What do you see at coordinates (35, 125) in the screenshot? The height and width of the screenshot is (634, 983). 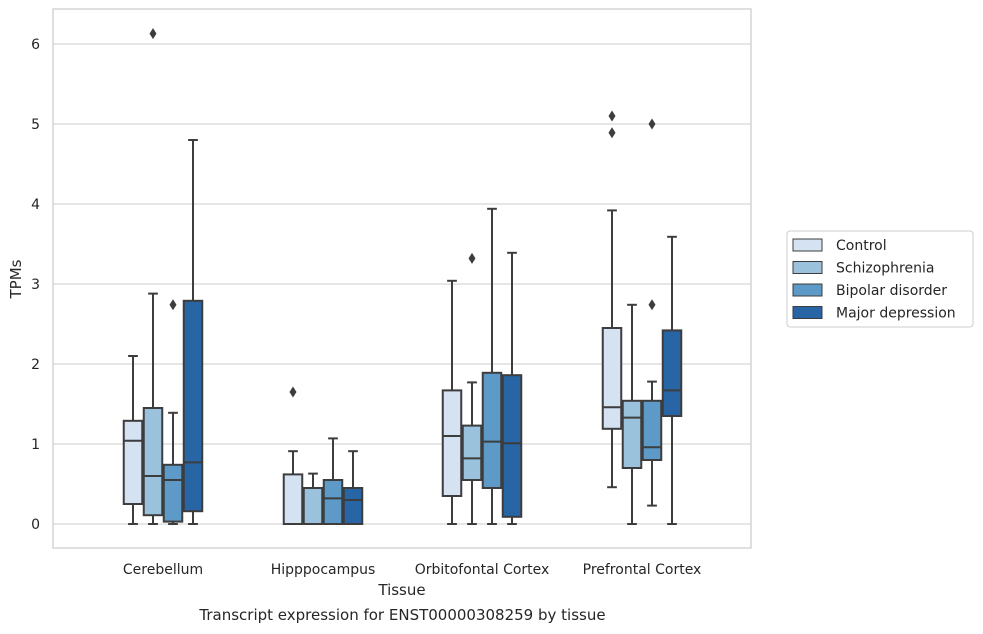 I see `y-tick-label: 5` at bounding box center [35, 125].